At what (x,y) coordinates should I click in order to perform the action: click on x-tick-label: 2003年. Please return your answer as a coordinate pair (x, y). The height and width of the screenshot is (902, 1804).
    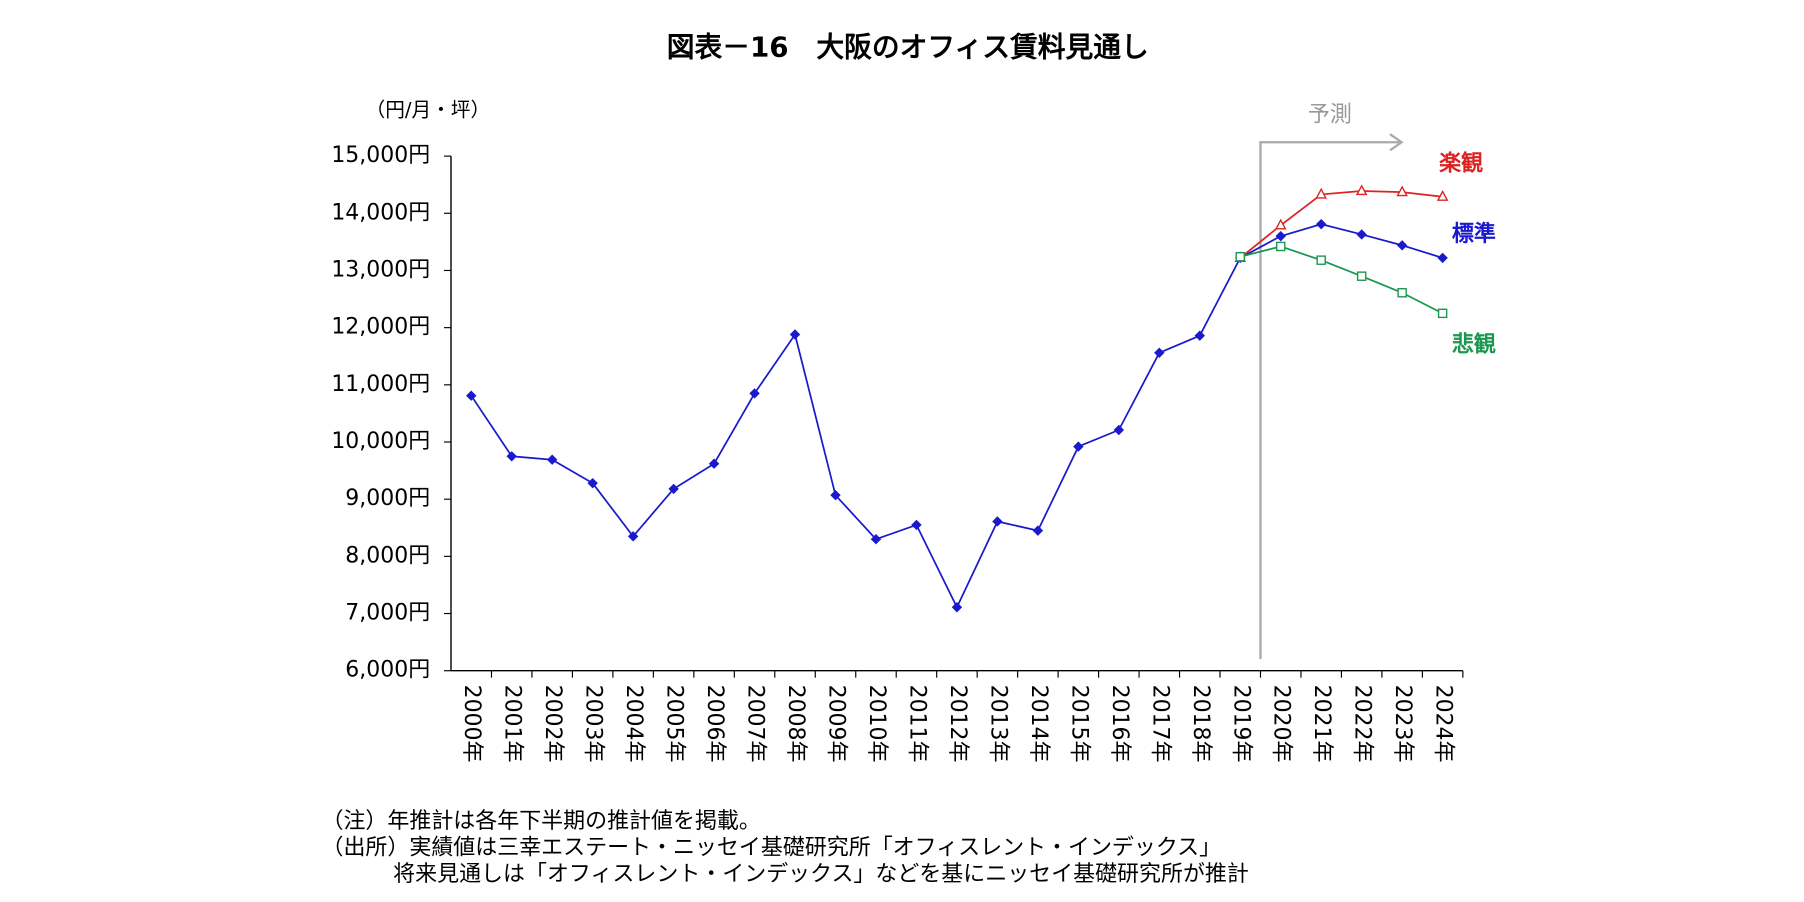
    Looking at the image, I should click on (593, 724).